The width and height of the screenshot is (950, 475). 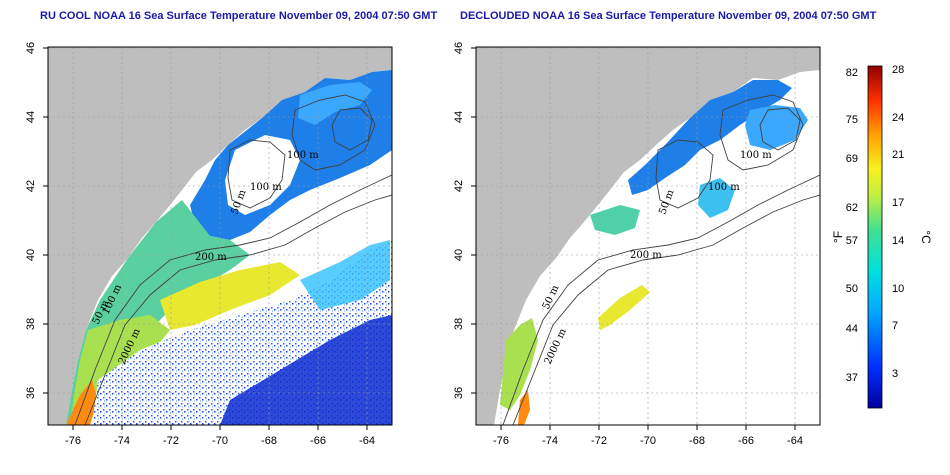 What do you see at coordinates (459, 393) in the screenshot?
I see `right-lat-label: 36` at bounding box center [459, 393].